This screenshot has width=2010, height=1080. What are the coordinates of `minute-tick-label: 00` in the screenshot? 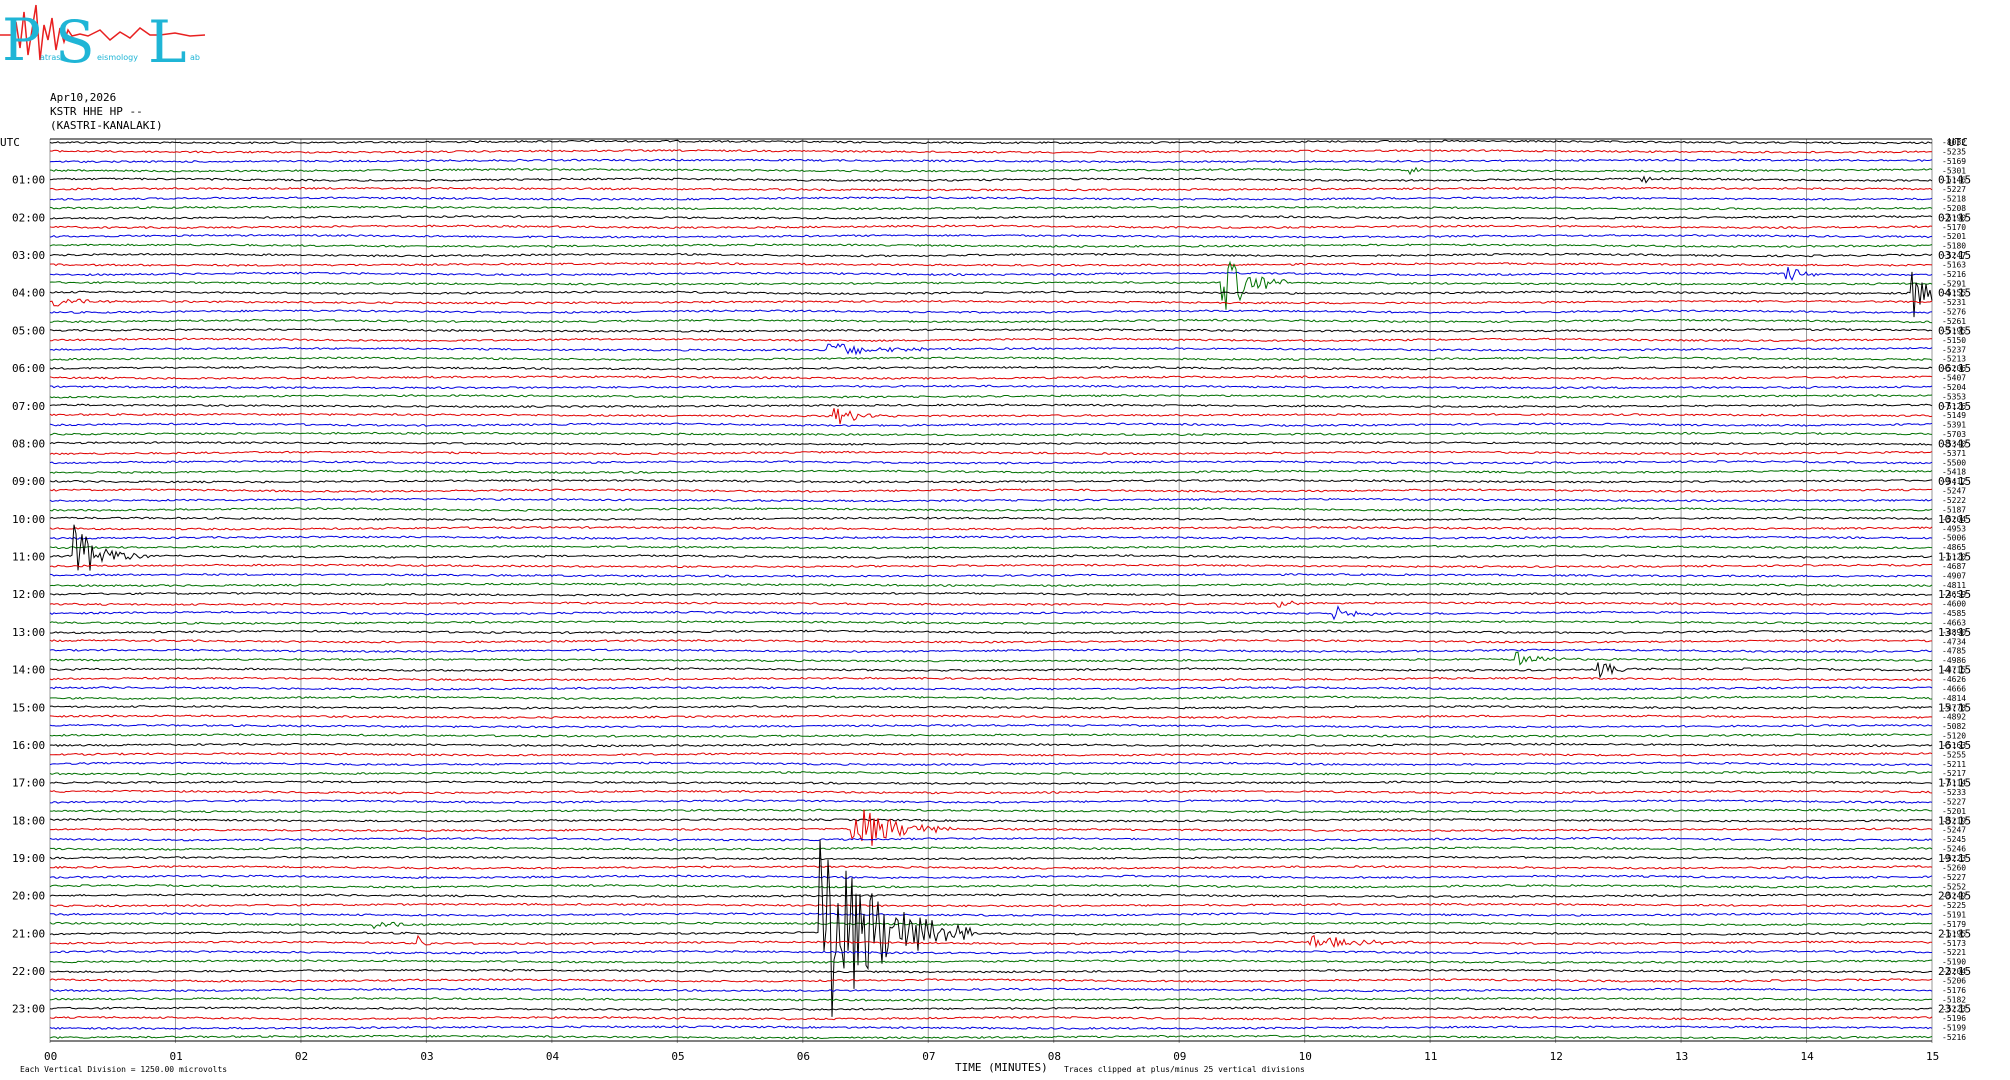 It's located at (50, 1056).